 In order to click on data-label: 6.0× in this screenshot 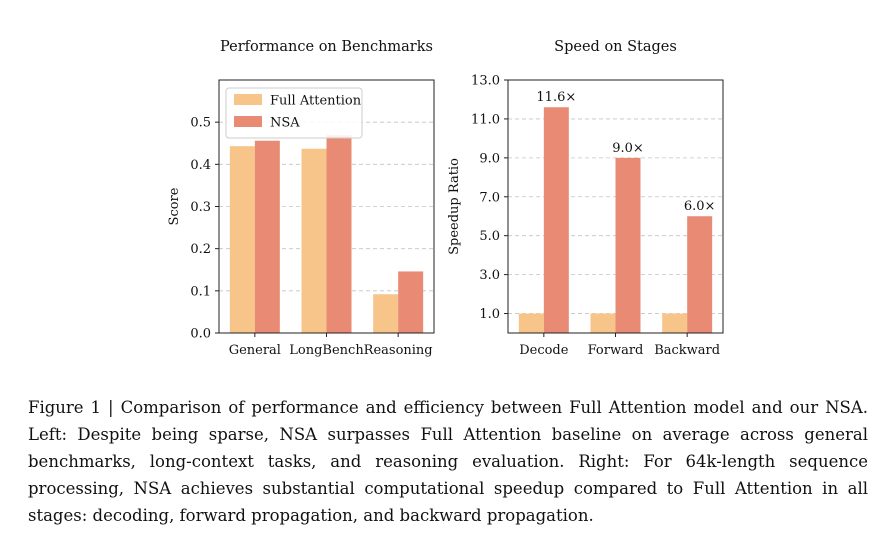, I will do `click(700, 206)`.